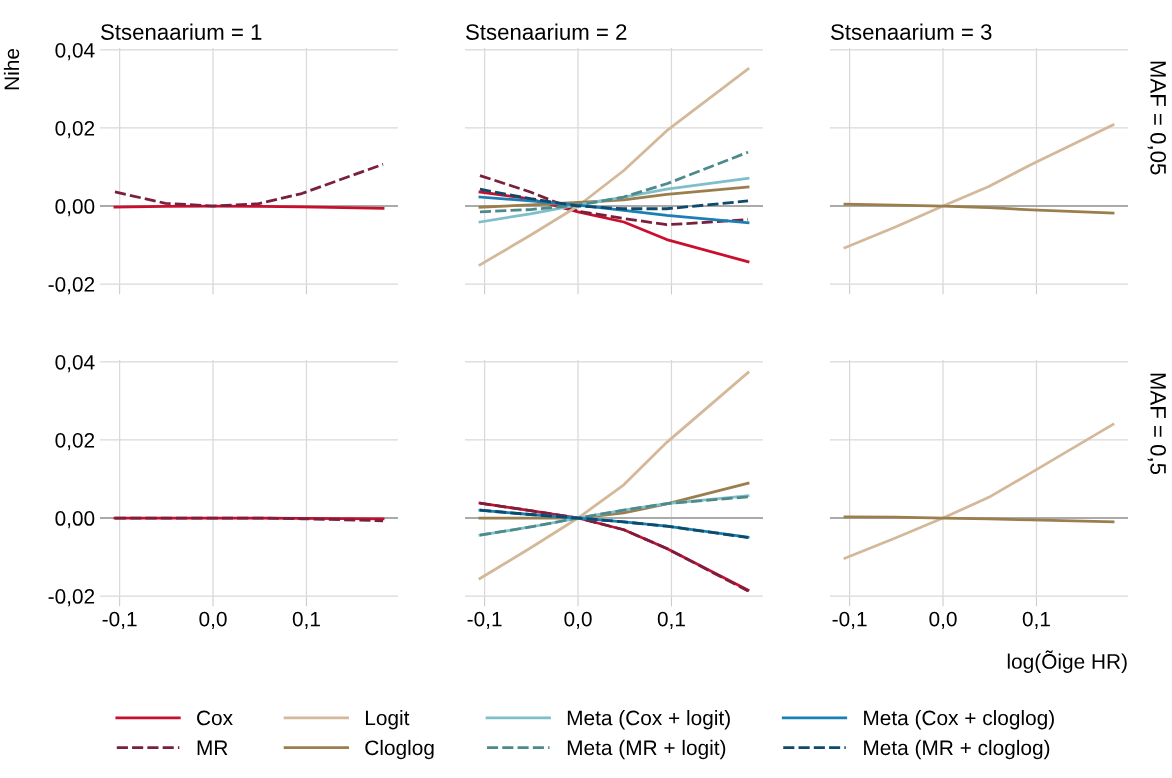 The image size is (1172, 778). What do you see at coordinates (546, 31) in the screenshot?
I see `chart-title: Stsenaarium = 2` at bounding box center [546, 31].